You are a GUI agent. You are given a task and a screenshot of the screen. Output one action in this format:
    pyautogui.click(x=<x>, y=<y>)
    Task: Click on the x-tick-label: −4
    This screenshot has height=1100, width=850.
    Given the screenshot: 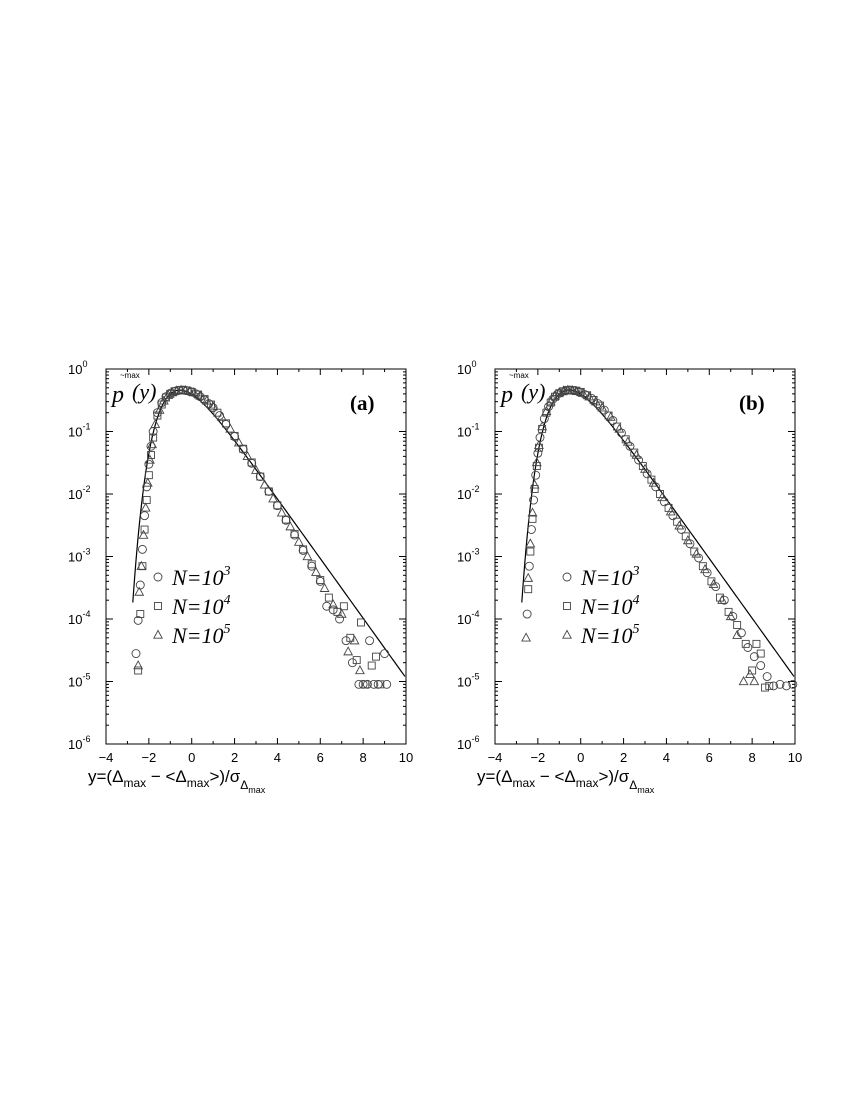 What is the action you would take?
    pyautogui.click(x=106, y=757)
    